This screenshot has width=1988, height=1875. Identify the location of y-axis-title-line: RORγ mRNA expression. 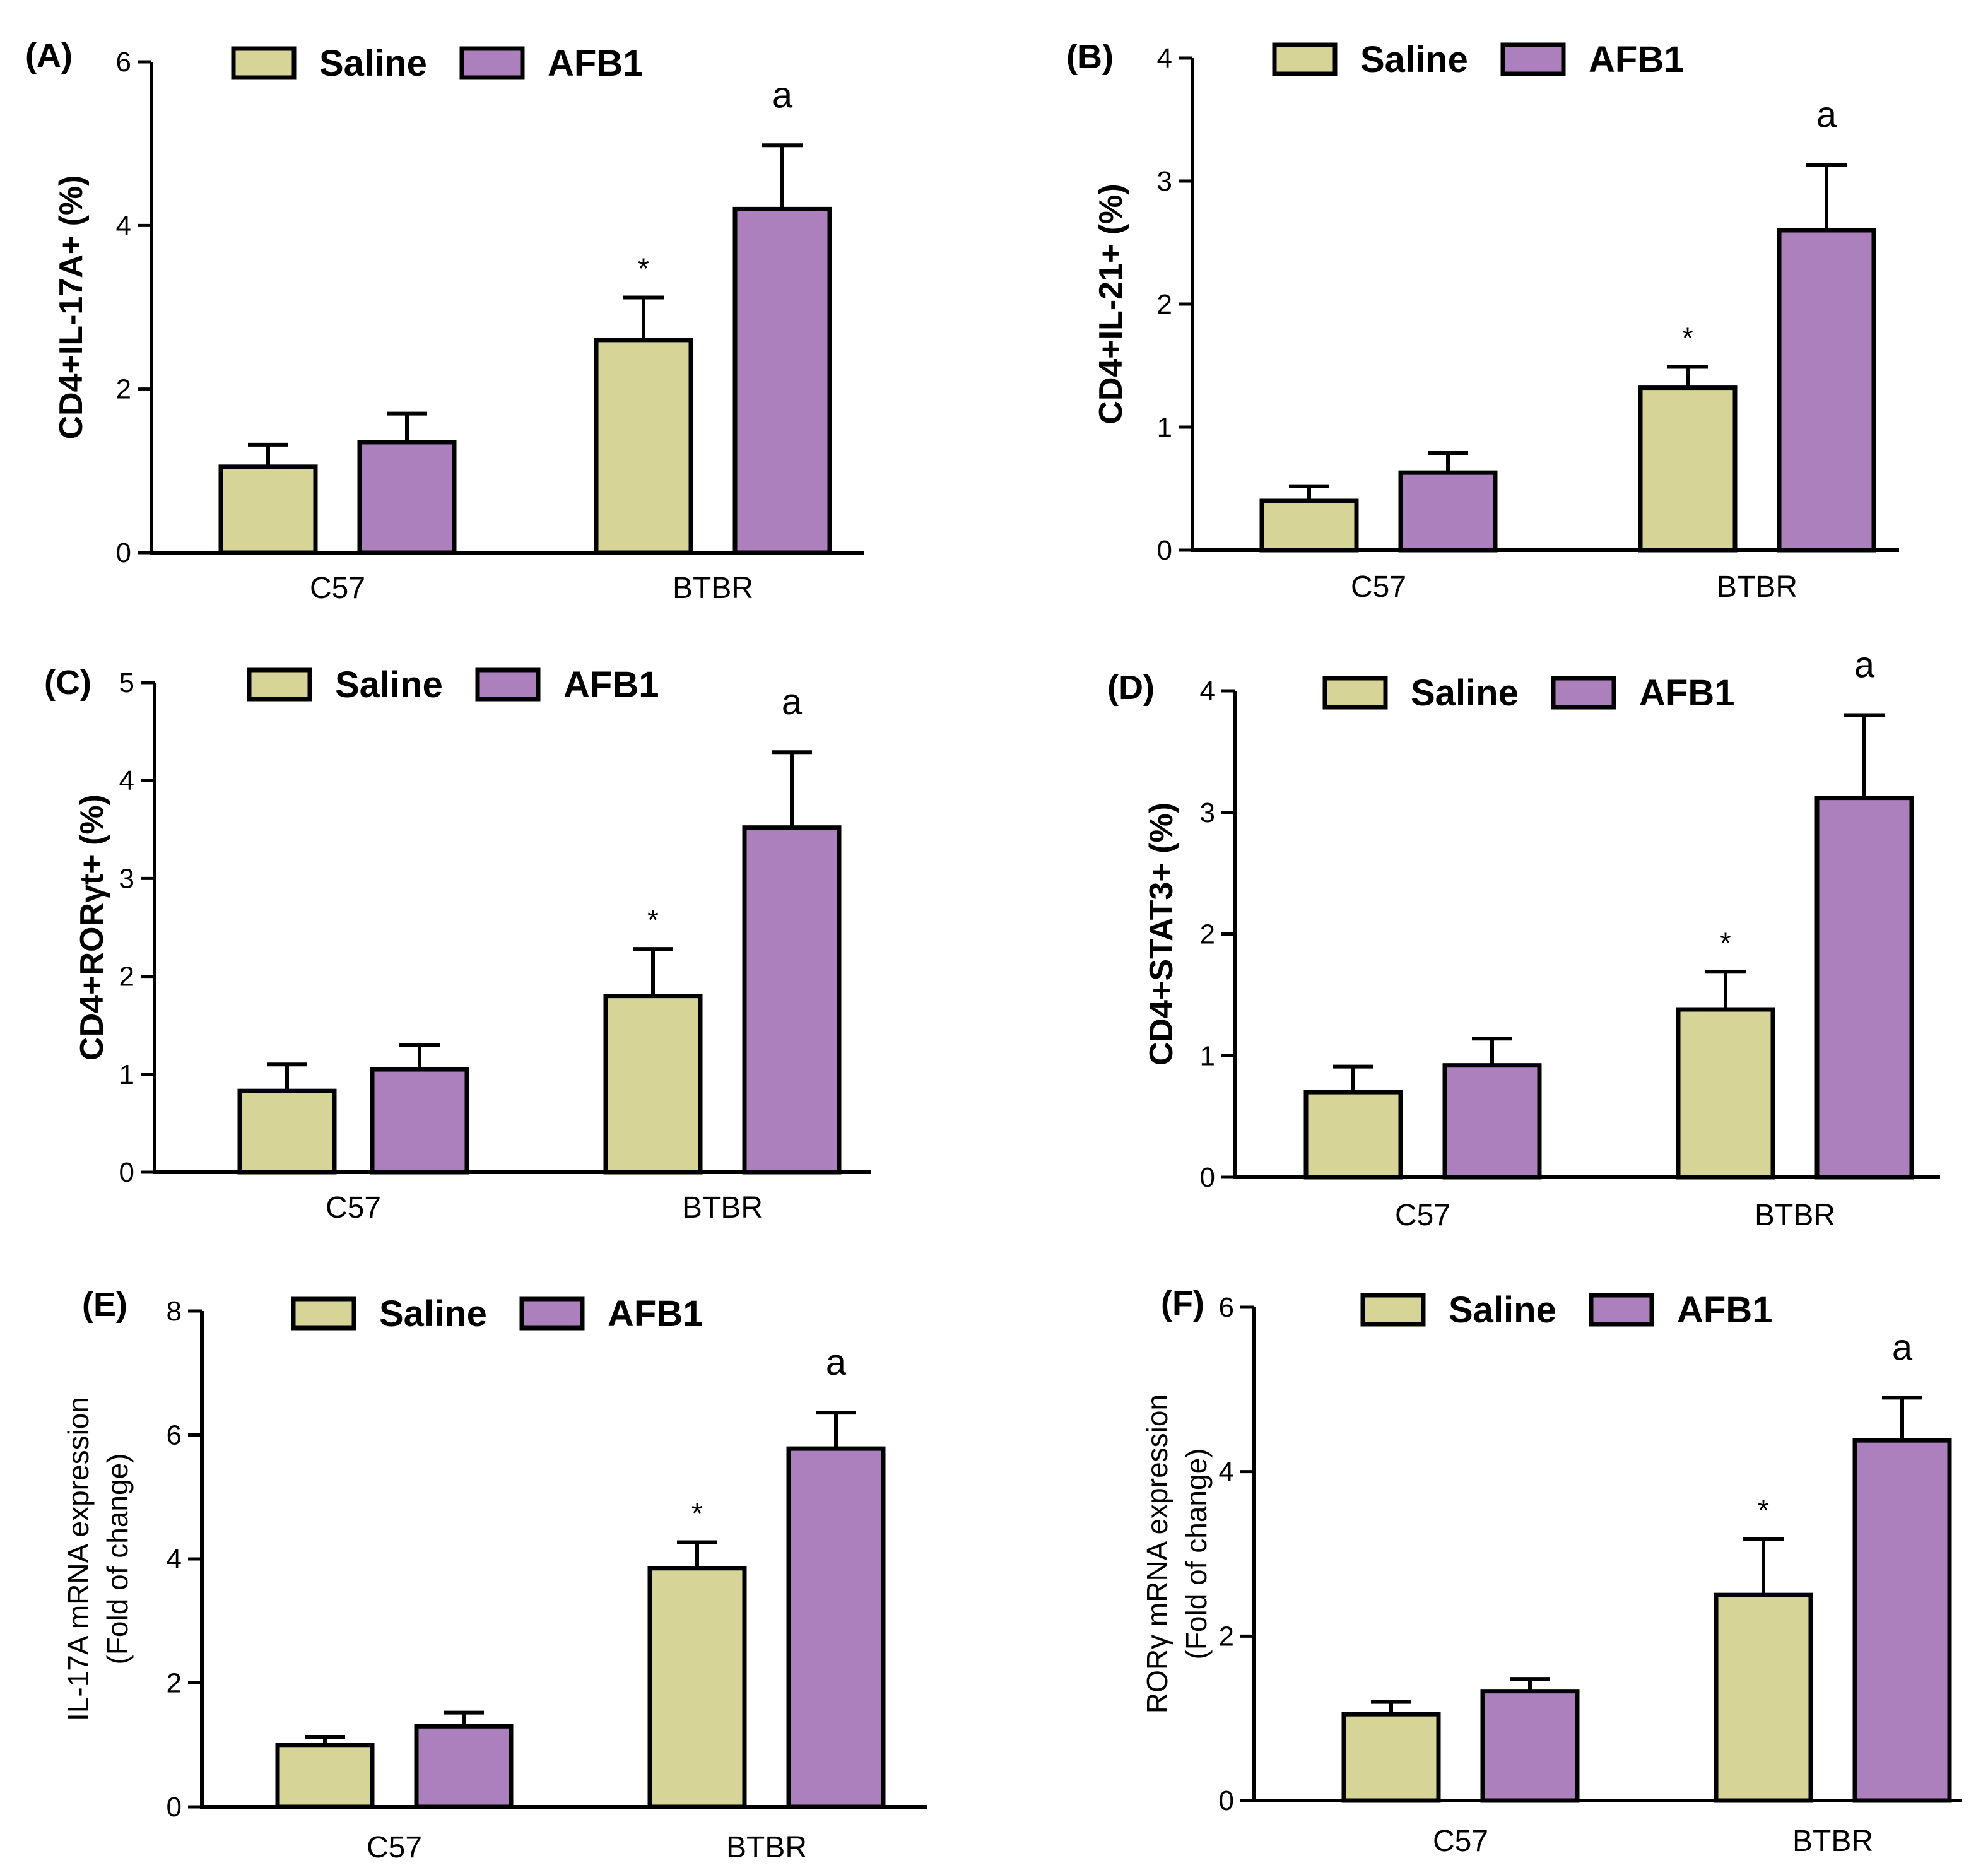
(1157, 1553).